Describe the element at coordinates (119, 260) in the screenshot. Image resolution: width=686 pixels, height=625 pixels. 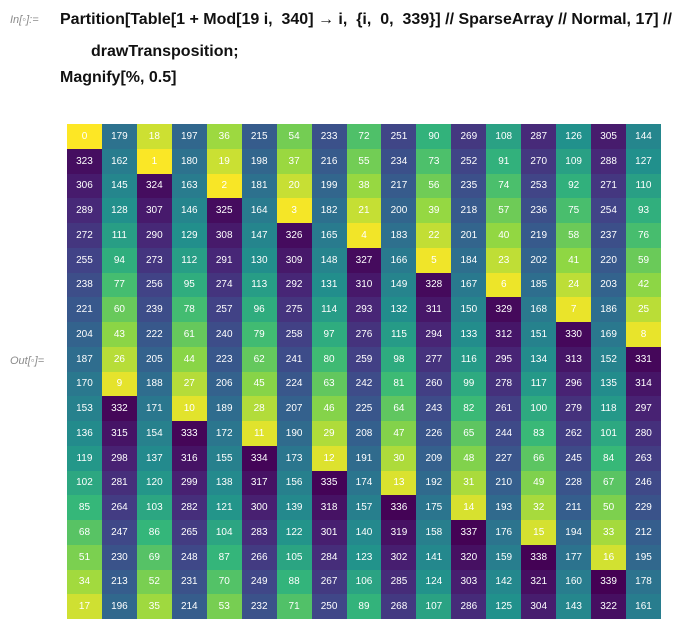
I see `grid-cell: 94` at that location.